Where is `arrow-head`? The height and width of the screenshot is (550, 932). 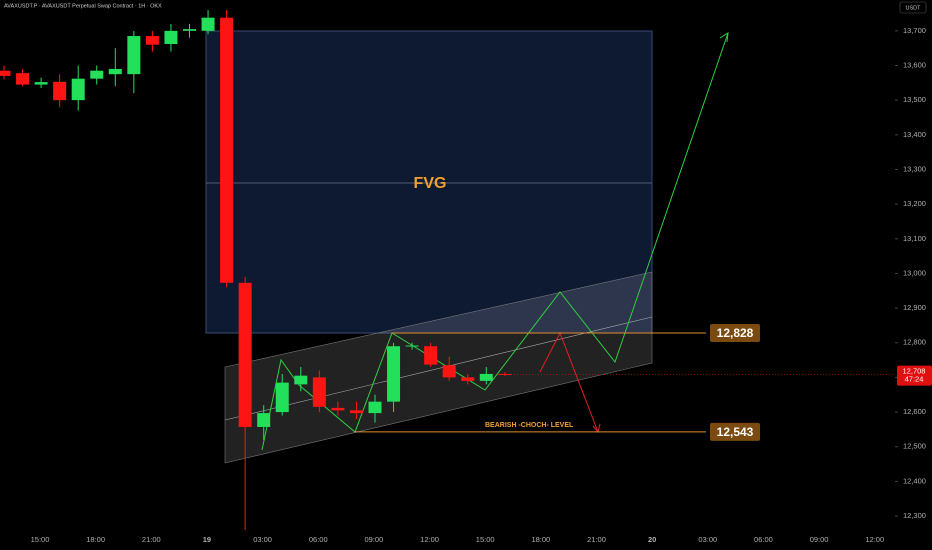 arrow-head is located at coordinates (724, 37).